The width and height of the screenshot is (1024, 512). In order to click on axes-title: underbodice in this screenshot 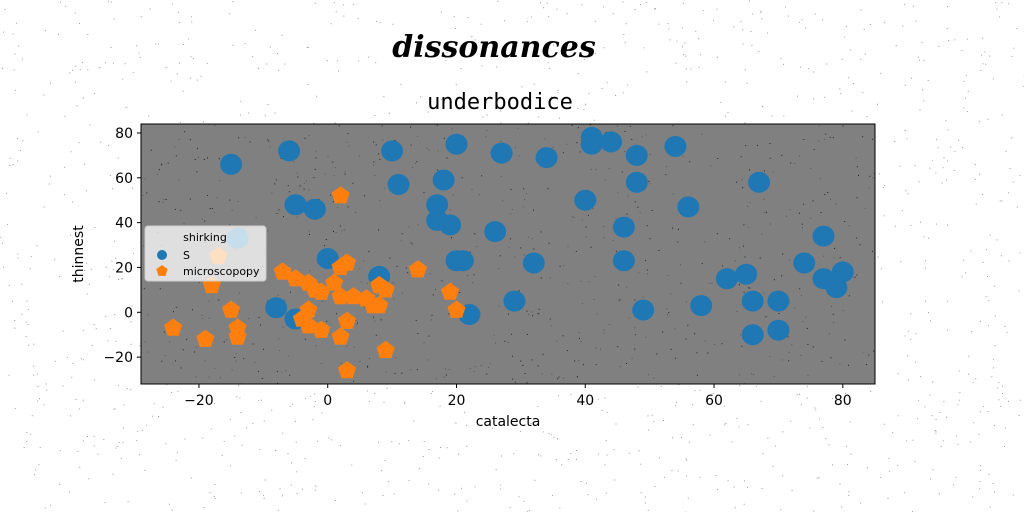, I will do `click(500, 102)`.